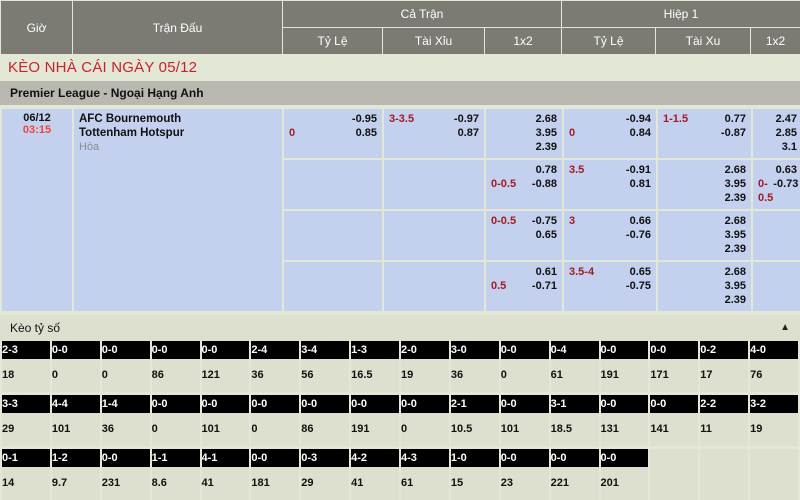 This screenshot has height=500, width=800. Describe the element at coordinates (26, 483) in the screenshot. I see `score-odds-value: 14` at that location.